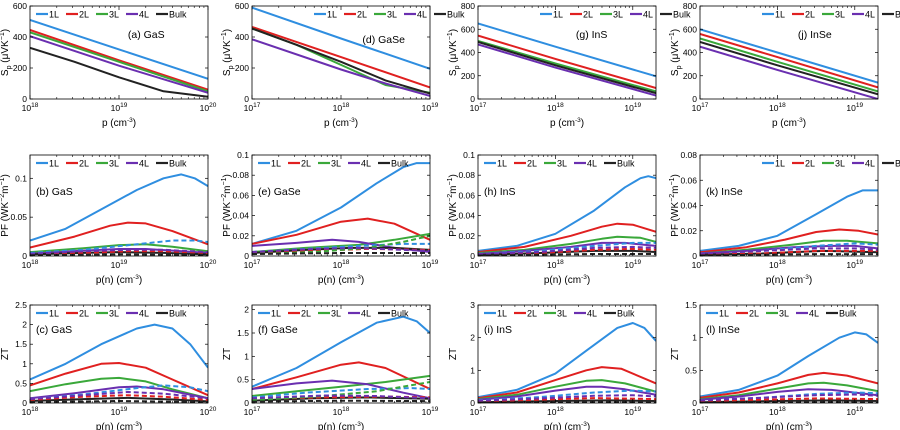  What do you see at coordinates (453, 354) in the screenshot?
I see `y-axis-label: ZT` at bounding box center [453, 354].